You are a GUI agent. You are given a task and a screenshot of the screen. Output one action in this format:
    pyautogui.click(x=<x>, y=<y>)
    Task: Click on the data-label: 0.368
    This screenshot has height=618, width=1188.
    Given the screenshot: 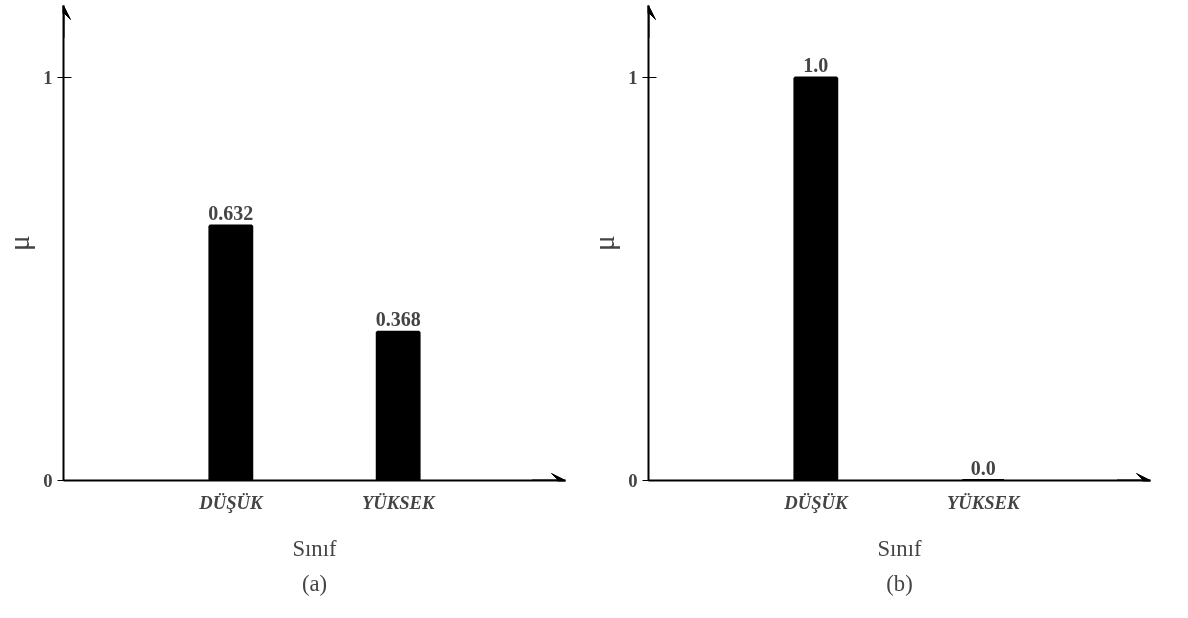 What is the action you would take?
    pyautogui.click(x=398, y=319)
    